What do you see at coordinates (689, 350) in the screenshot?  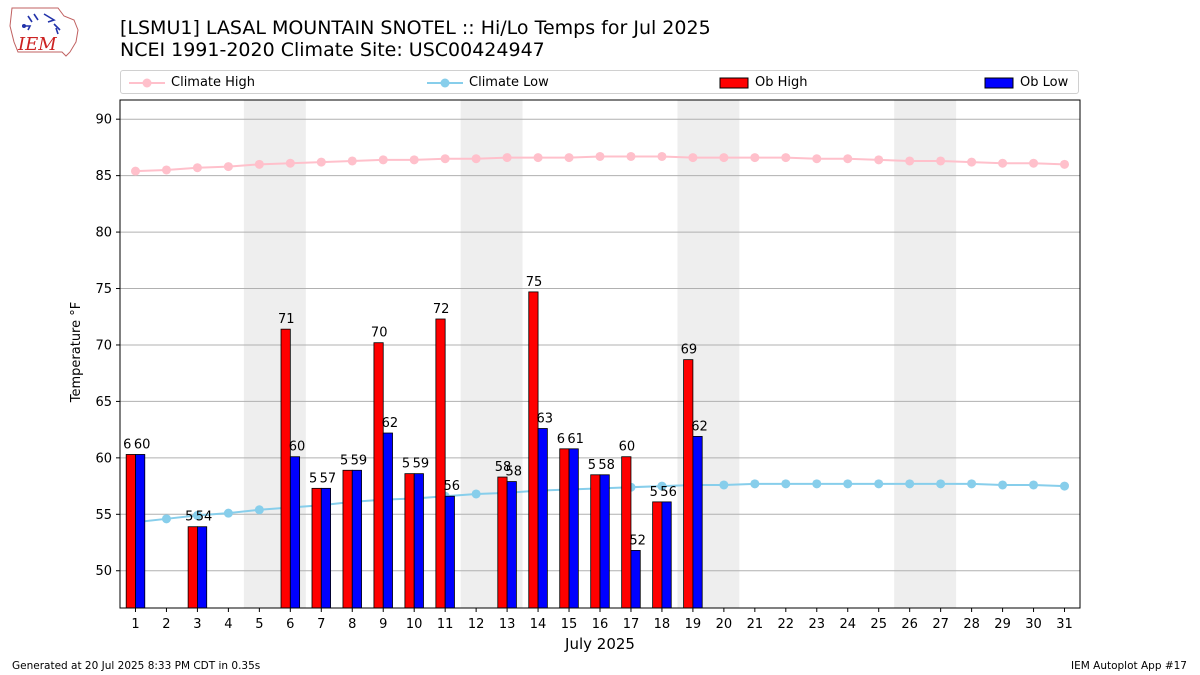 I see `data-label: 69` at bounding box center [689, 350].